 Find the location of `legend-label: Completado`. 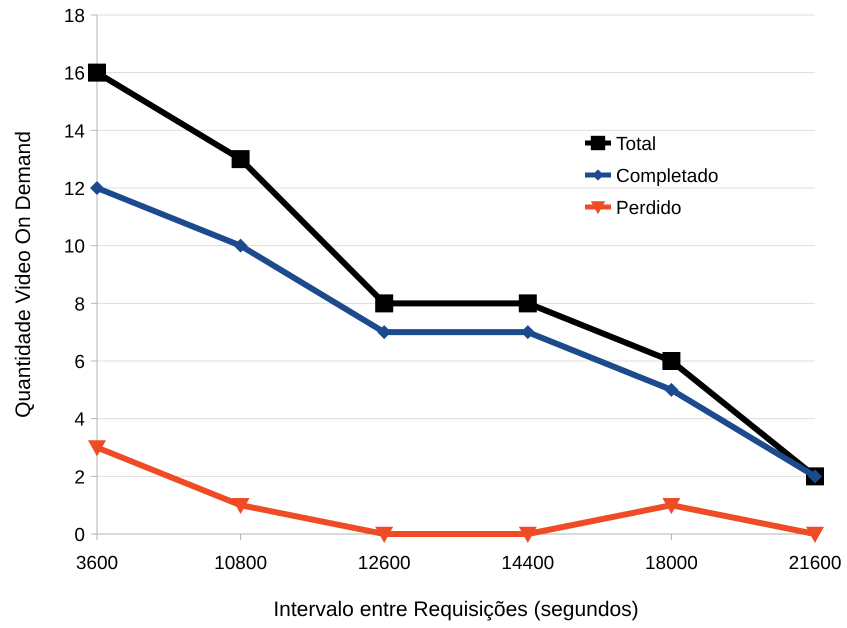

legend-label: Completado is located at coordinates (667, 176).